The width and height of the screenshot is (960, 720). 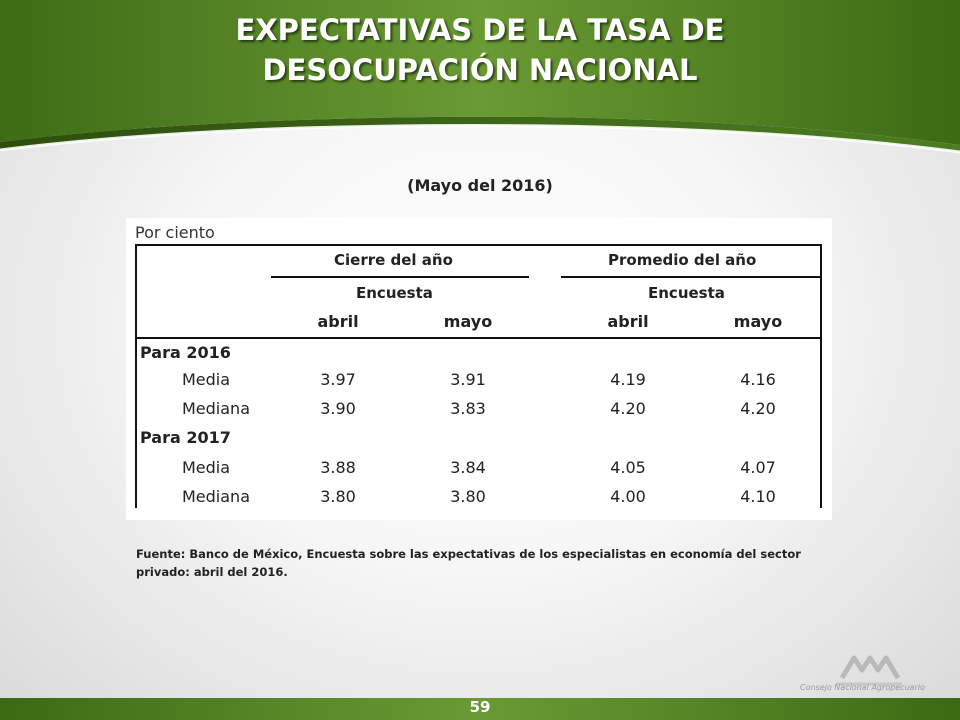 I want to click on logo-icon, so click(x=869, y=670).